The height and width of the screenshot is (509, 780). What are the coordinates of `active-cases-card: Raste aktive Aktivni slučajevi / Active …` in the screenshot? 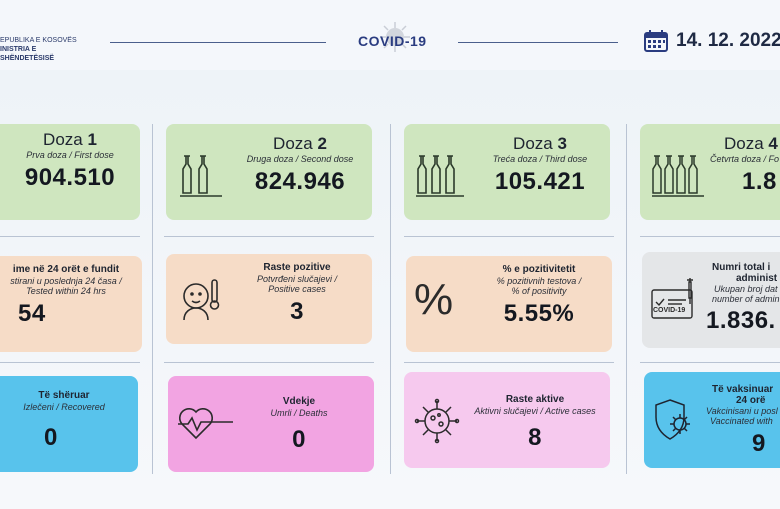 It's located at (507, 420).